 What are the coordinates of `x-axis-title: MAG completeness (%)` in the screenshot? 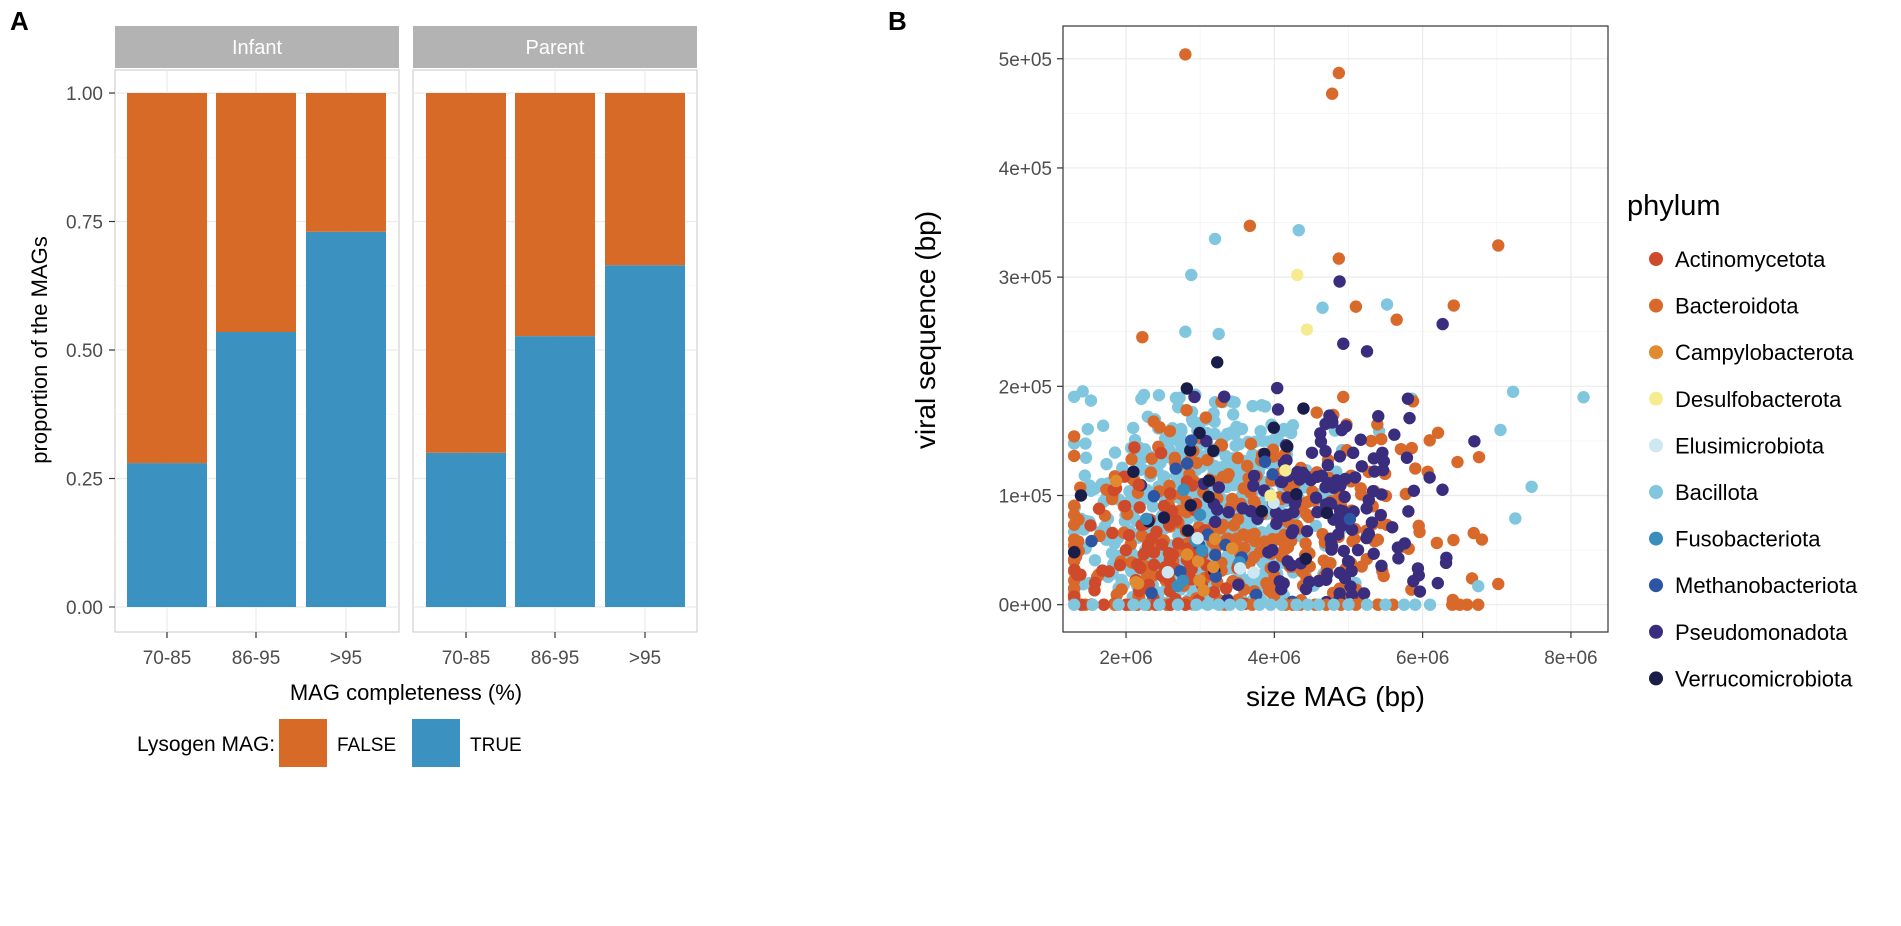 It's located at (406, 692).